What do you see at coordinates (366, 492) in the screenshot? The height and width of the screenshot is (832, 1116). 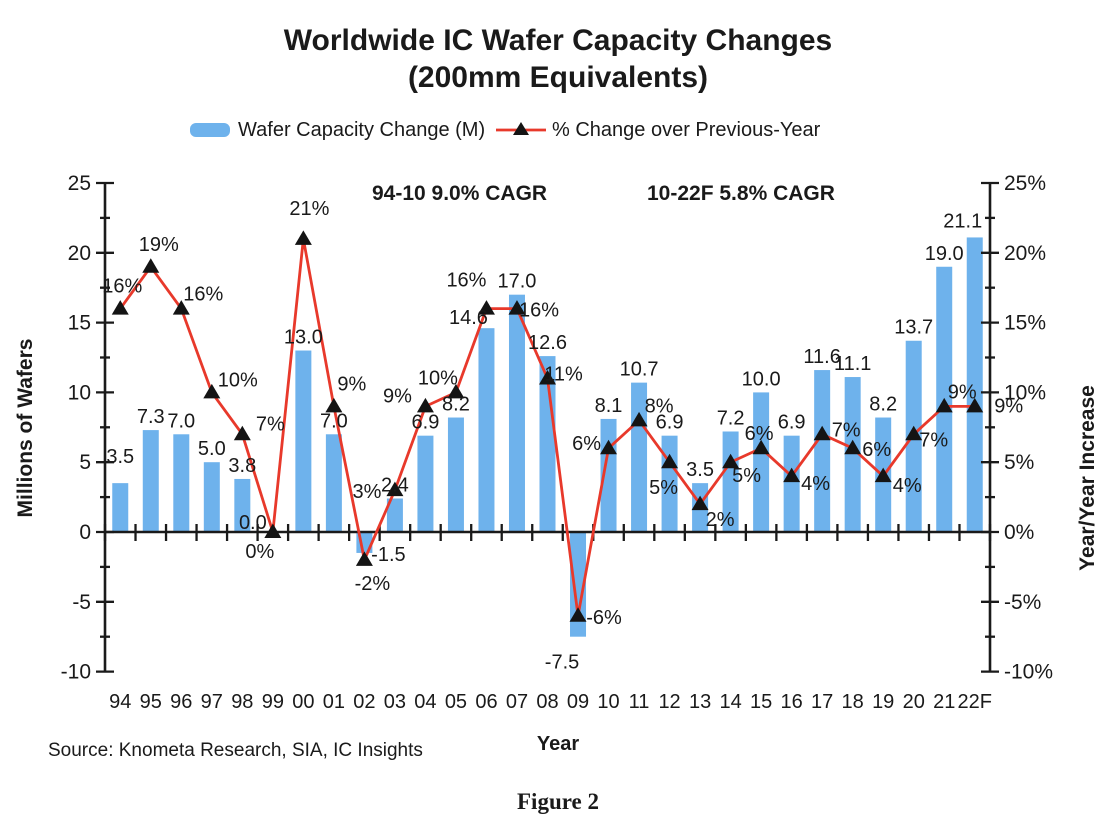 I see `pct-label-03: 3%` at bounding box center [366, 492].